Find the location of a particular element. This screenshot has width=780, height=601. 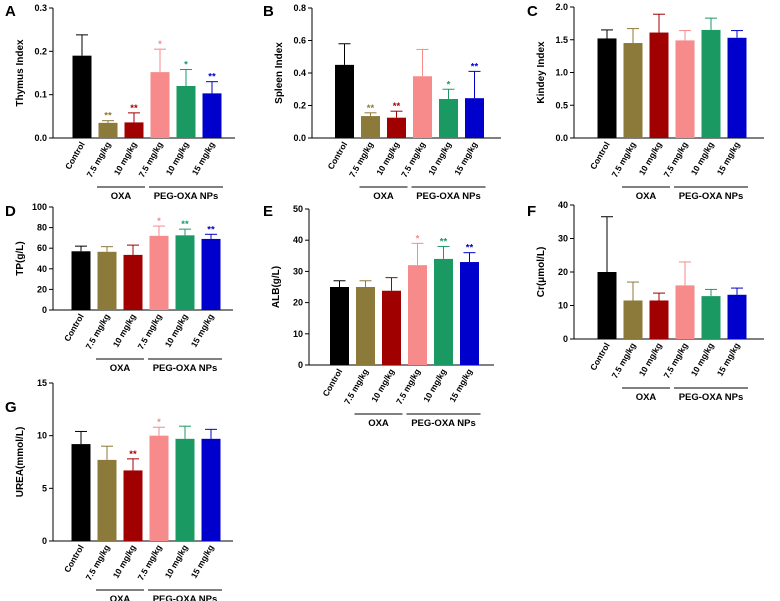

panel-letter: A is located at coordinates (10, 11).